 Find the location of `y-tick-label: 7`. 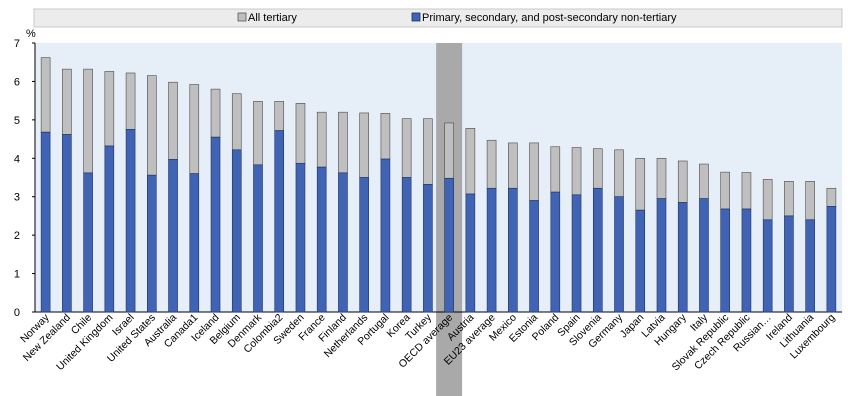

y-tick-label: 7 is located at coordinates (17, 44).